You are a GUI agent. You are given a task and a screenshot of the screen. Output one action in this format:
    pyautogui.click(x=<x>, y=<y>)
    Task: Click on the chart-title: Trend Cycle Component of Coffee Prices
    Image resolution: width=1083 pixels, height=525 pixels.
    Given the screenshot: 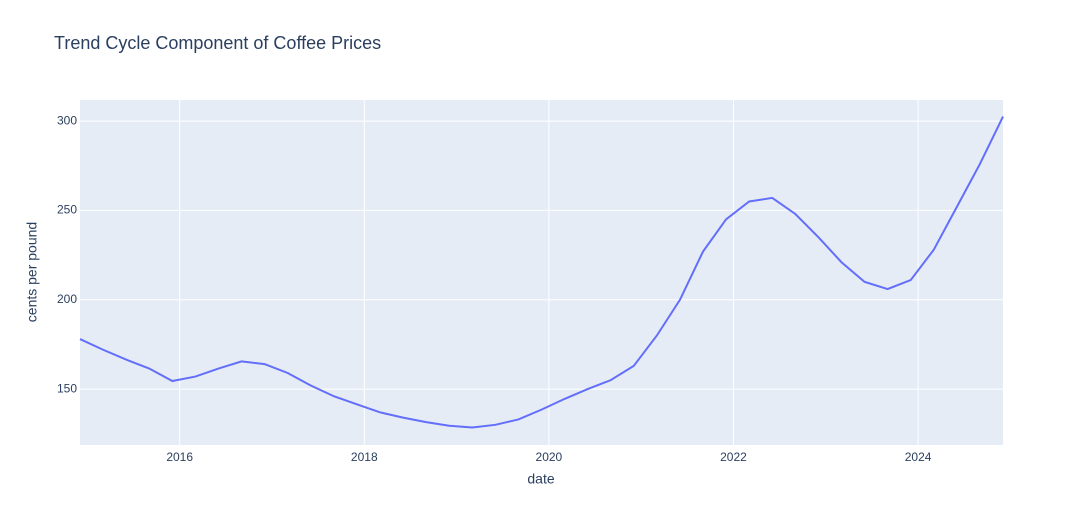 What is the action you would take?
    pyautogui.click(x=217, y=43)
    